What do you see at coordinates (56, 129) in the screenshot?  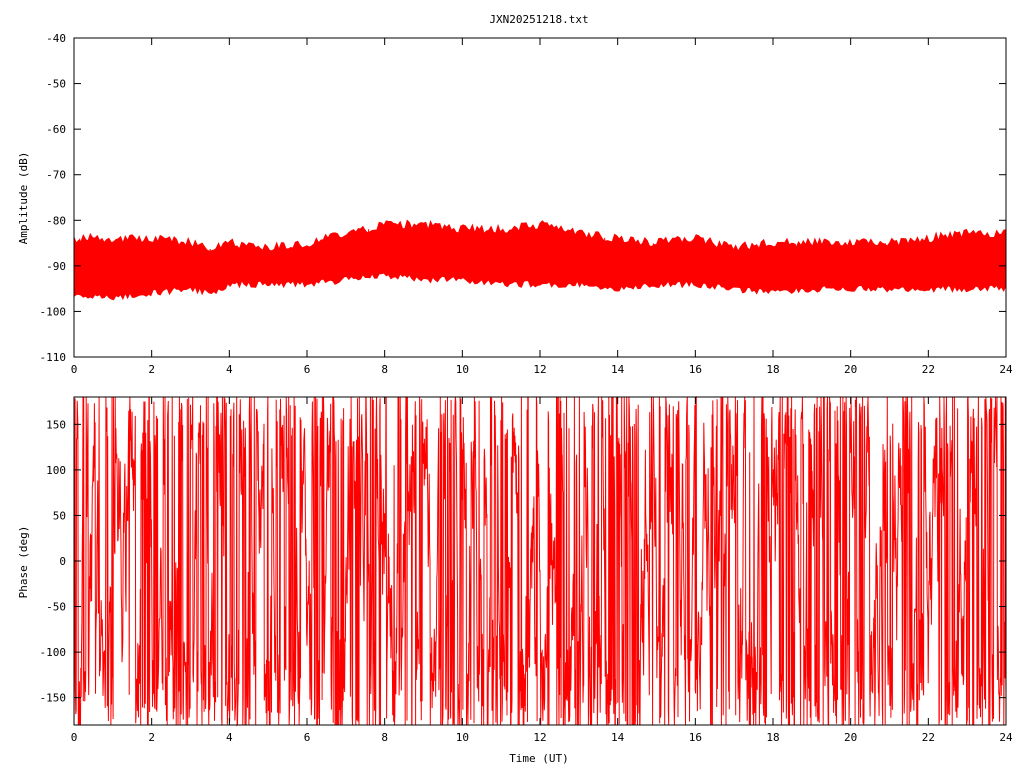 I see `amplitude-y-tick-label: -60` at bounding box center [56, 129].